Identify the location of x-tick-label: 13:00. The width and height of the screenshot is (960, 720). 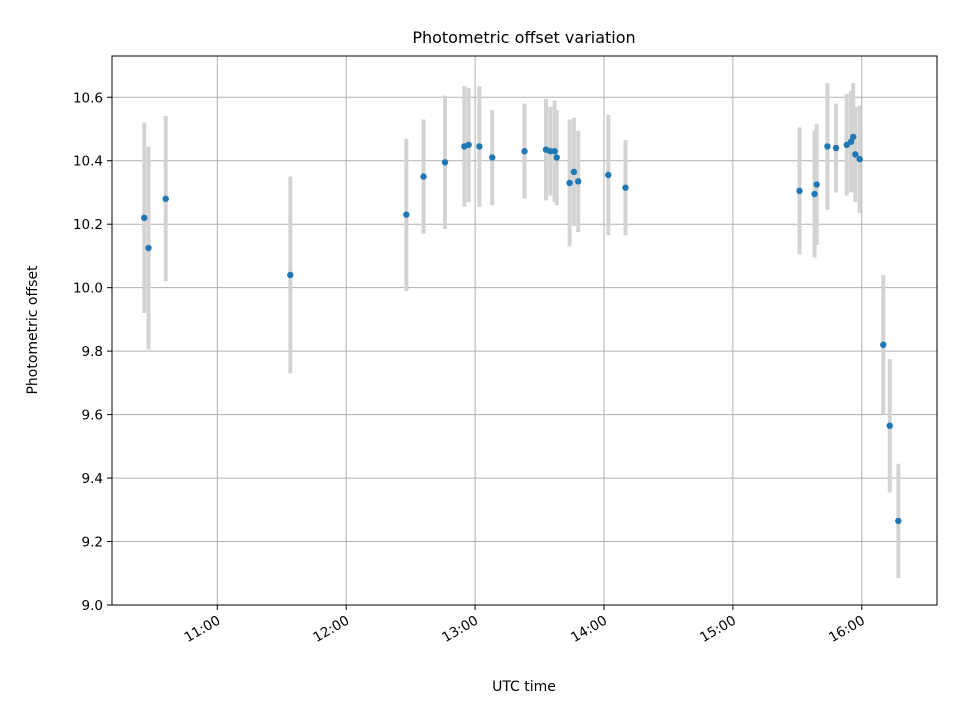
(460, 629).